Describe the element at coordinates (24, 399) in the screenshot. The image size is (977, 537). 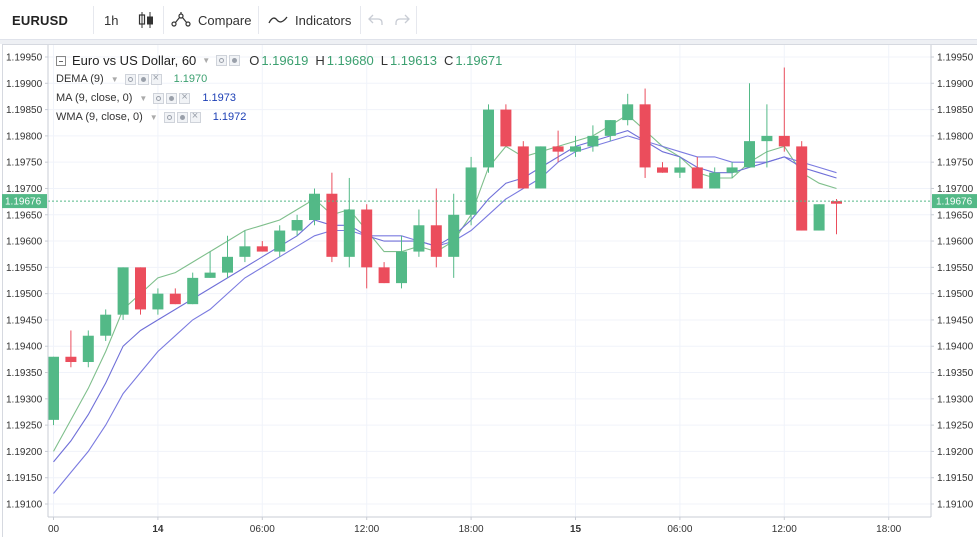
I see `price-tick-label: 1.19300` at that location.